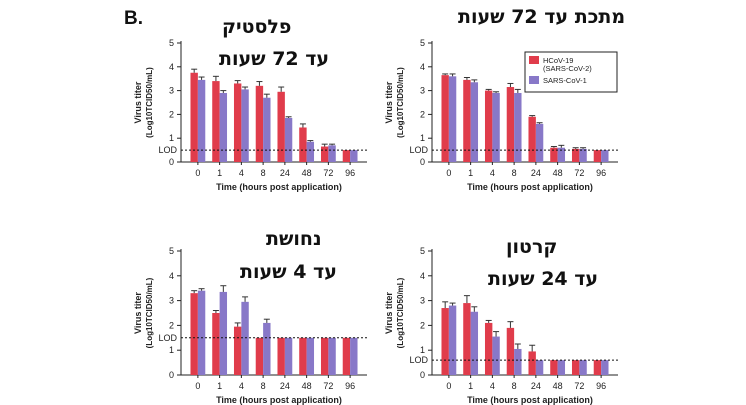  I want to click on plastic-title-line2: עד 72 שעות, so click(274, 59).